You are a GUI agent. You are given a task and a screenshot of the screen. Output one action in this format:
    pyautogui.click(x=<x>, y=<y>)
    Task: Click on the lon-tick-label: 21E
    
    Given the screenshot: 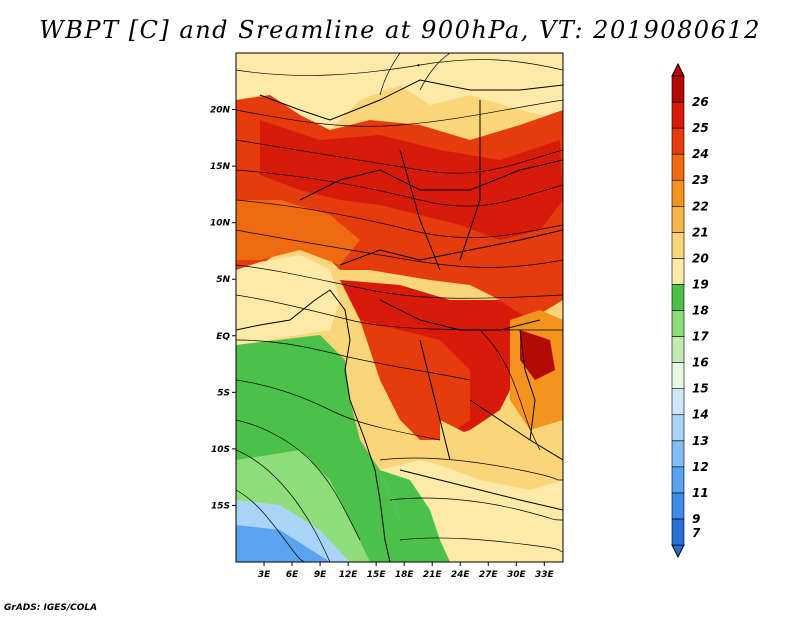 What is the action you would take?
    pyautogui.click(x=433, y=575)
    